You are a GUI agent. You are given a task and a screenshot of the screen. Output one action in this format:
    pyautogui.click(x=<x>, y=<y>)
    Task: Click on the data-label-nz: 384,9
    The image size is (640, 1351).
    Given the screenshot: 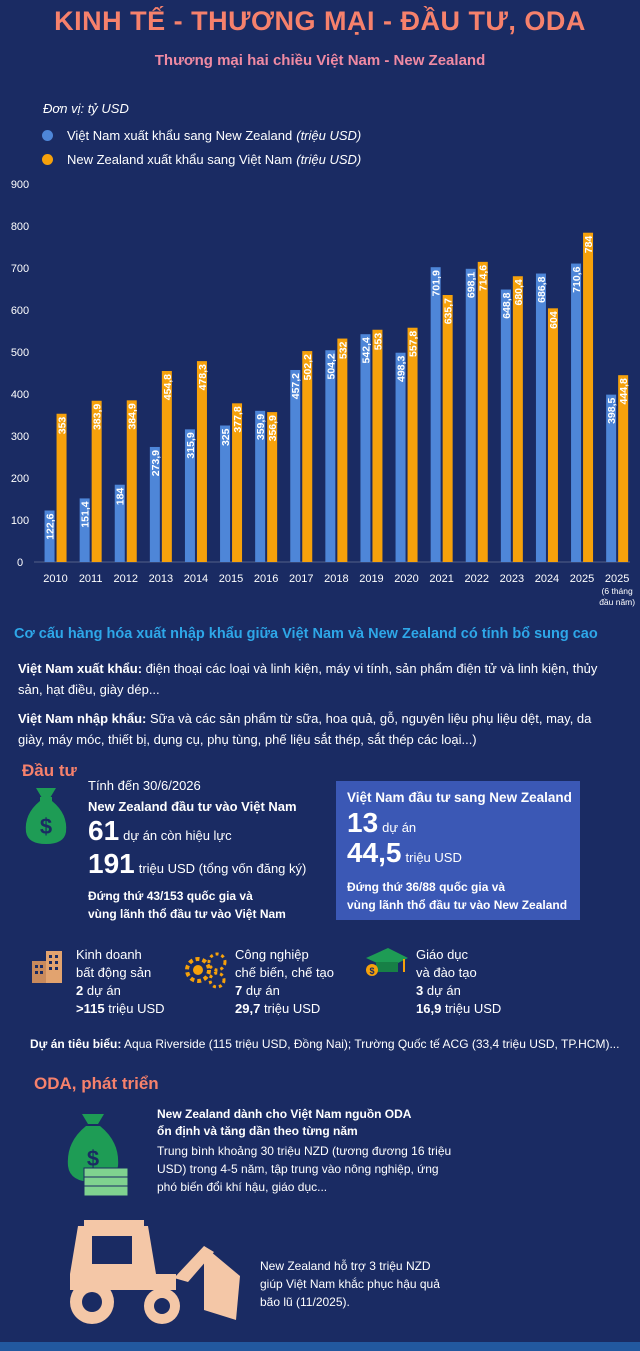 What is the action you would take?
    pyautogui.click(x=133, y=416)
    